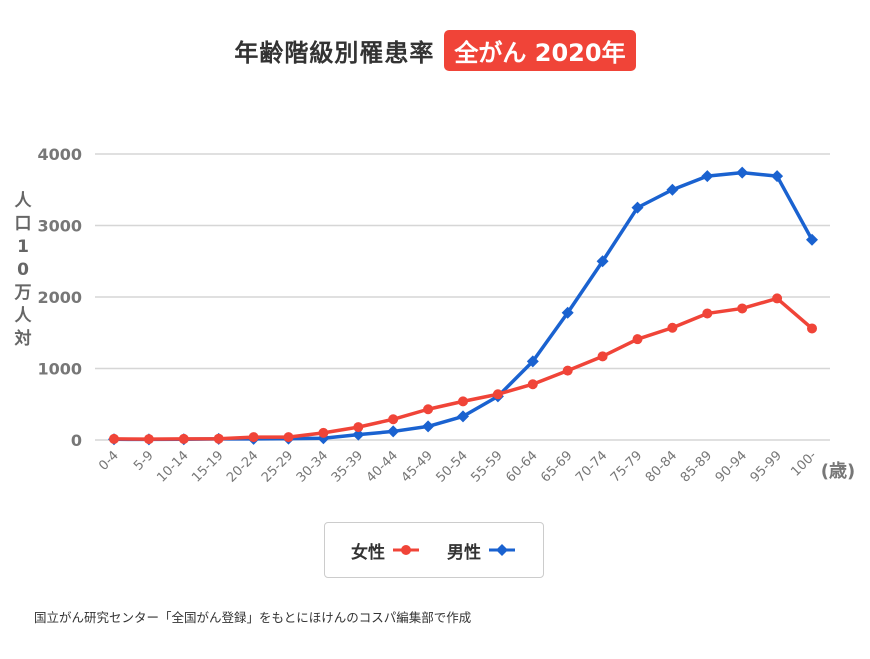 The image size is (870, 659). I want to click on x-tick-label: 85-89, so click(696, 466).